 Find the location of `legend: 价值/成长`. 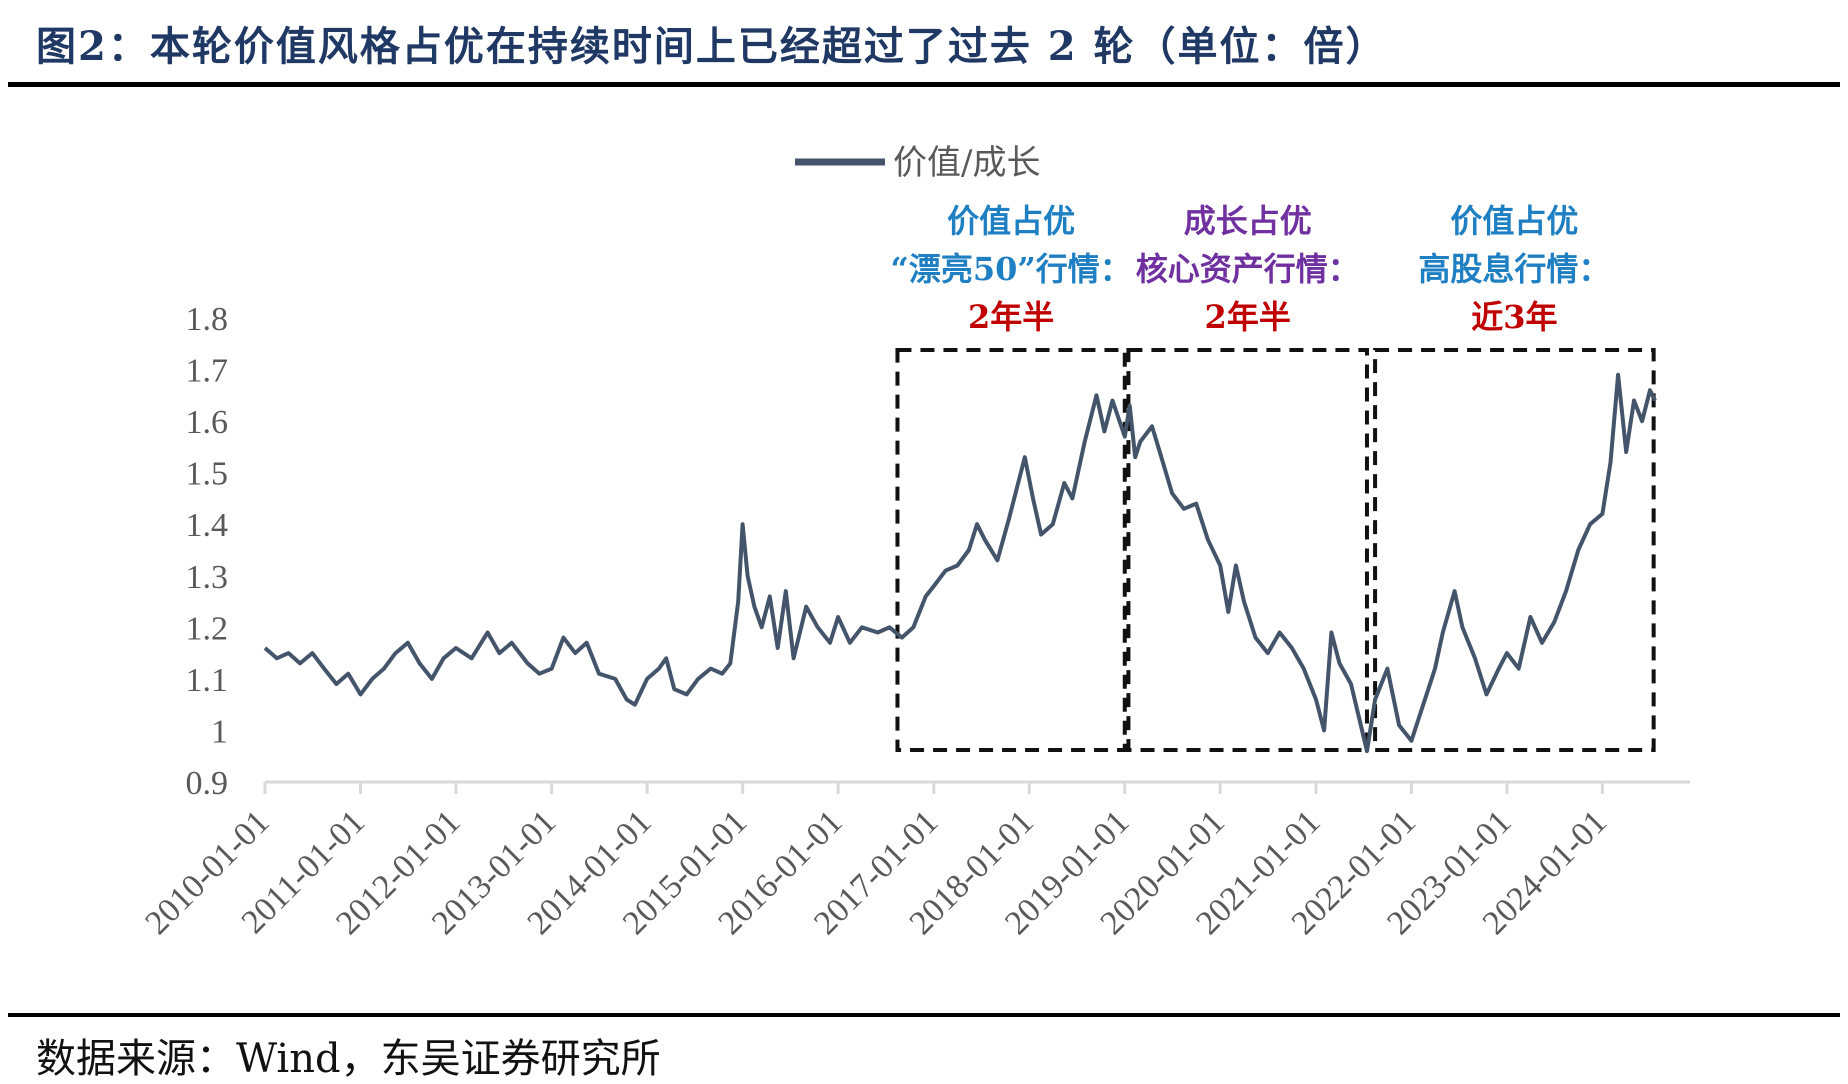

legend: 价值/成长 is located at coordinates (917, 163).